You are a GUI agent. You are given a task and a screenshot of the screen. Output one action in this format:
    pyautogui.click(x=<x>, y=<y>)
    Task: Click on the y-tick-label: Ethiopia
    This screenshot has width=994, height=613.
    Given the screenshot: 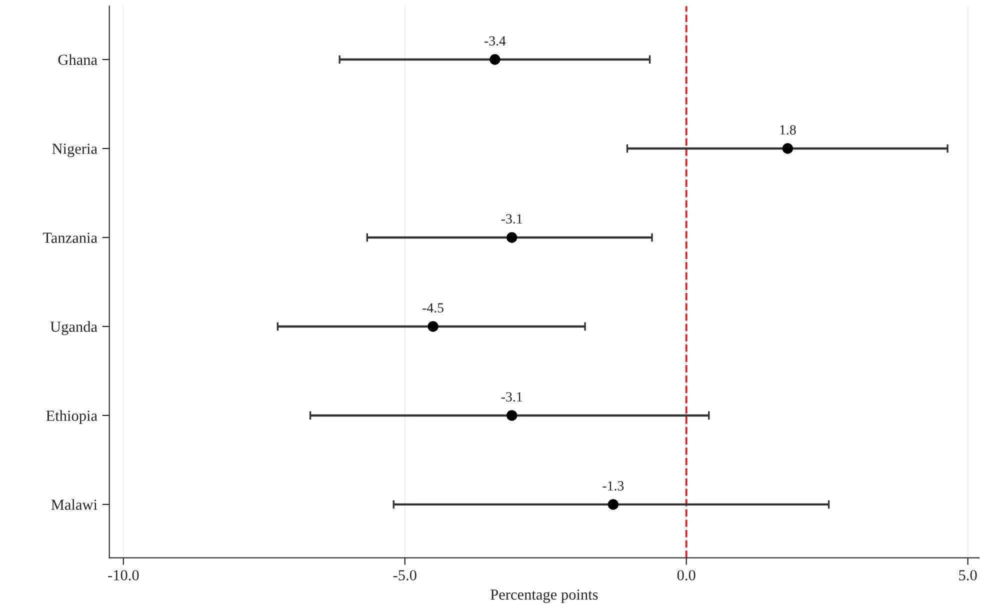 What is the action you would take?
    pyautogui.click(x=72, y=417)
    